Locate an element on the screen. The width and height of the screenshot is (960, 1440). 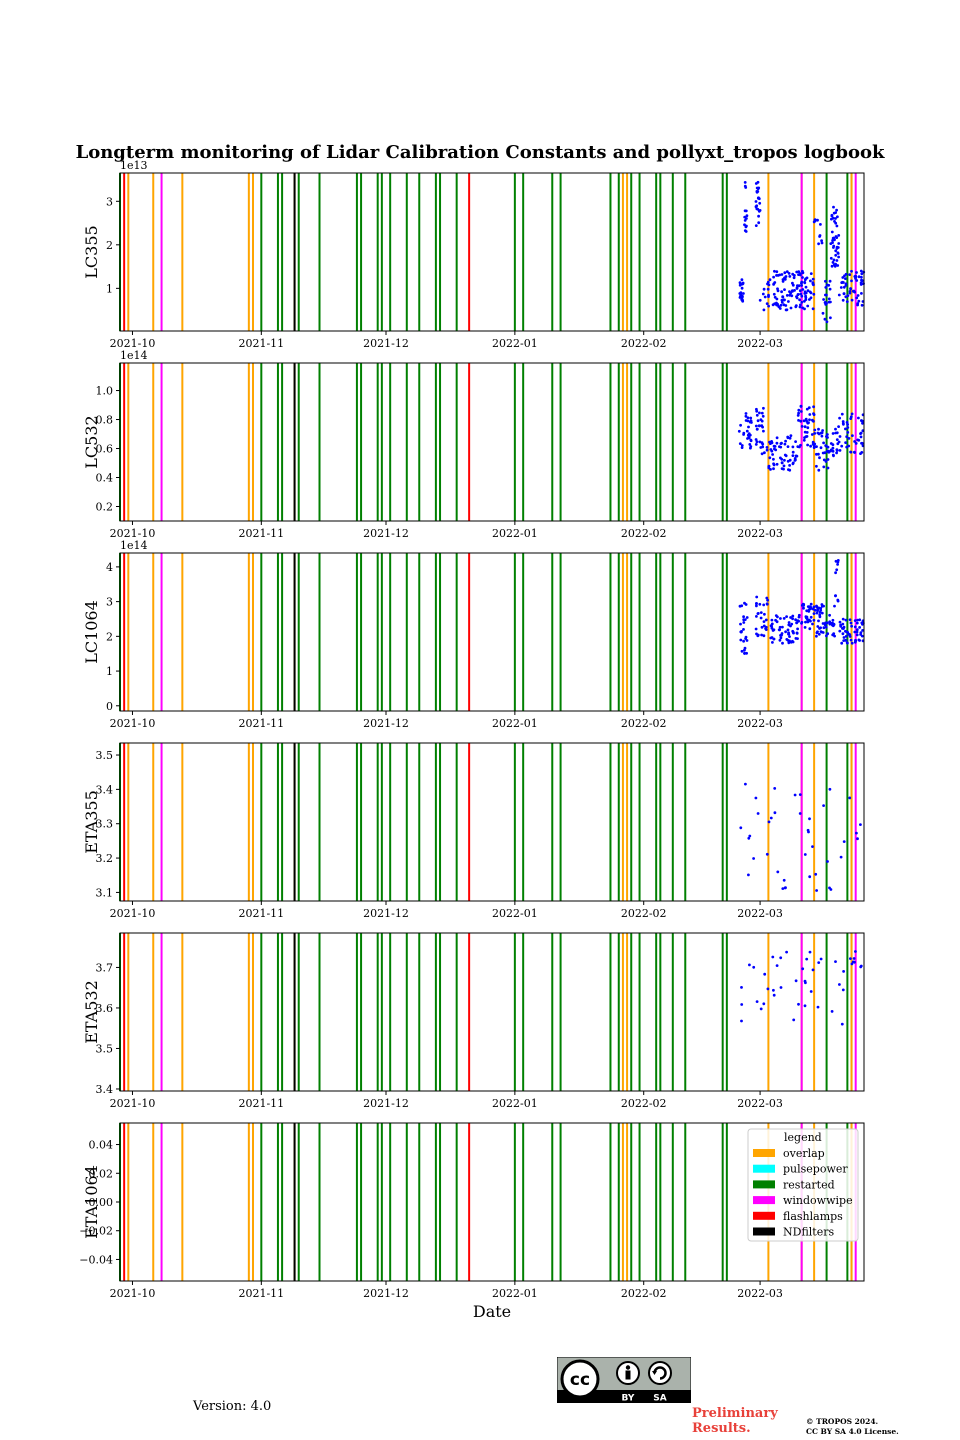
y-tick-label: 1 is located at coordinates (109, 671).